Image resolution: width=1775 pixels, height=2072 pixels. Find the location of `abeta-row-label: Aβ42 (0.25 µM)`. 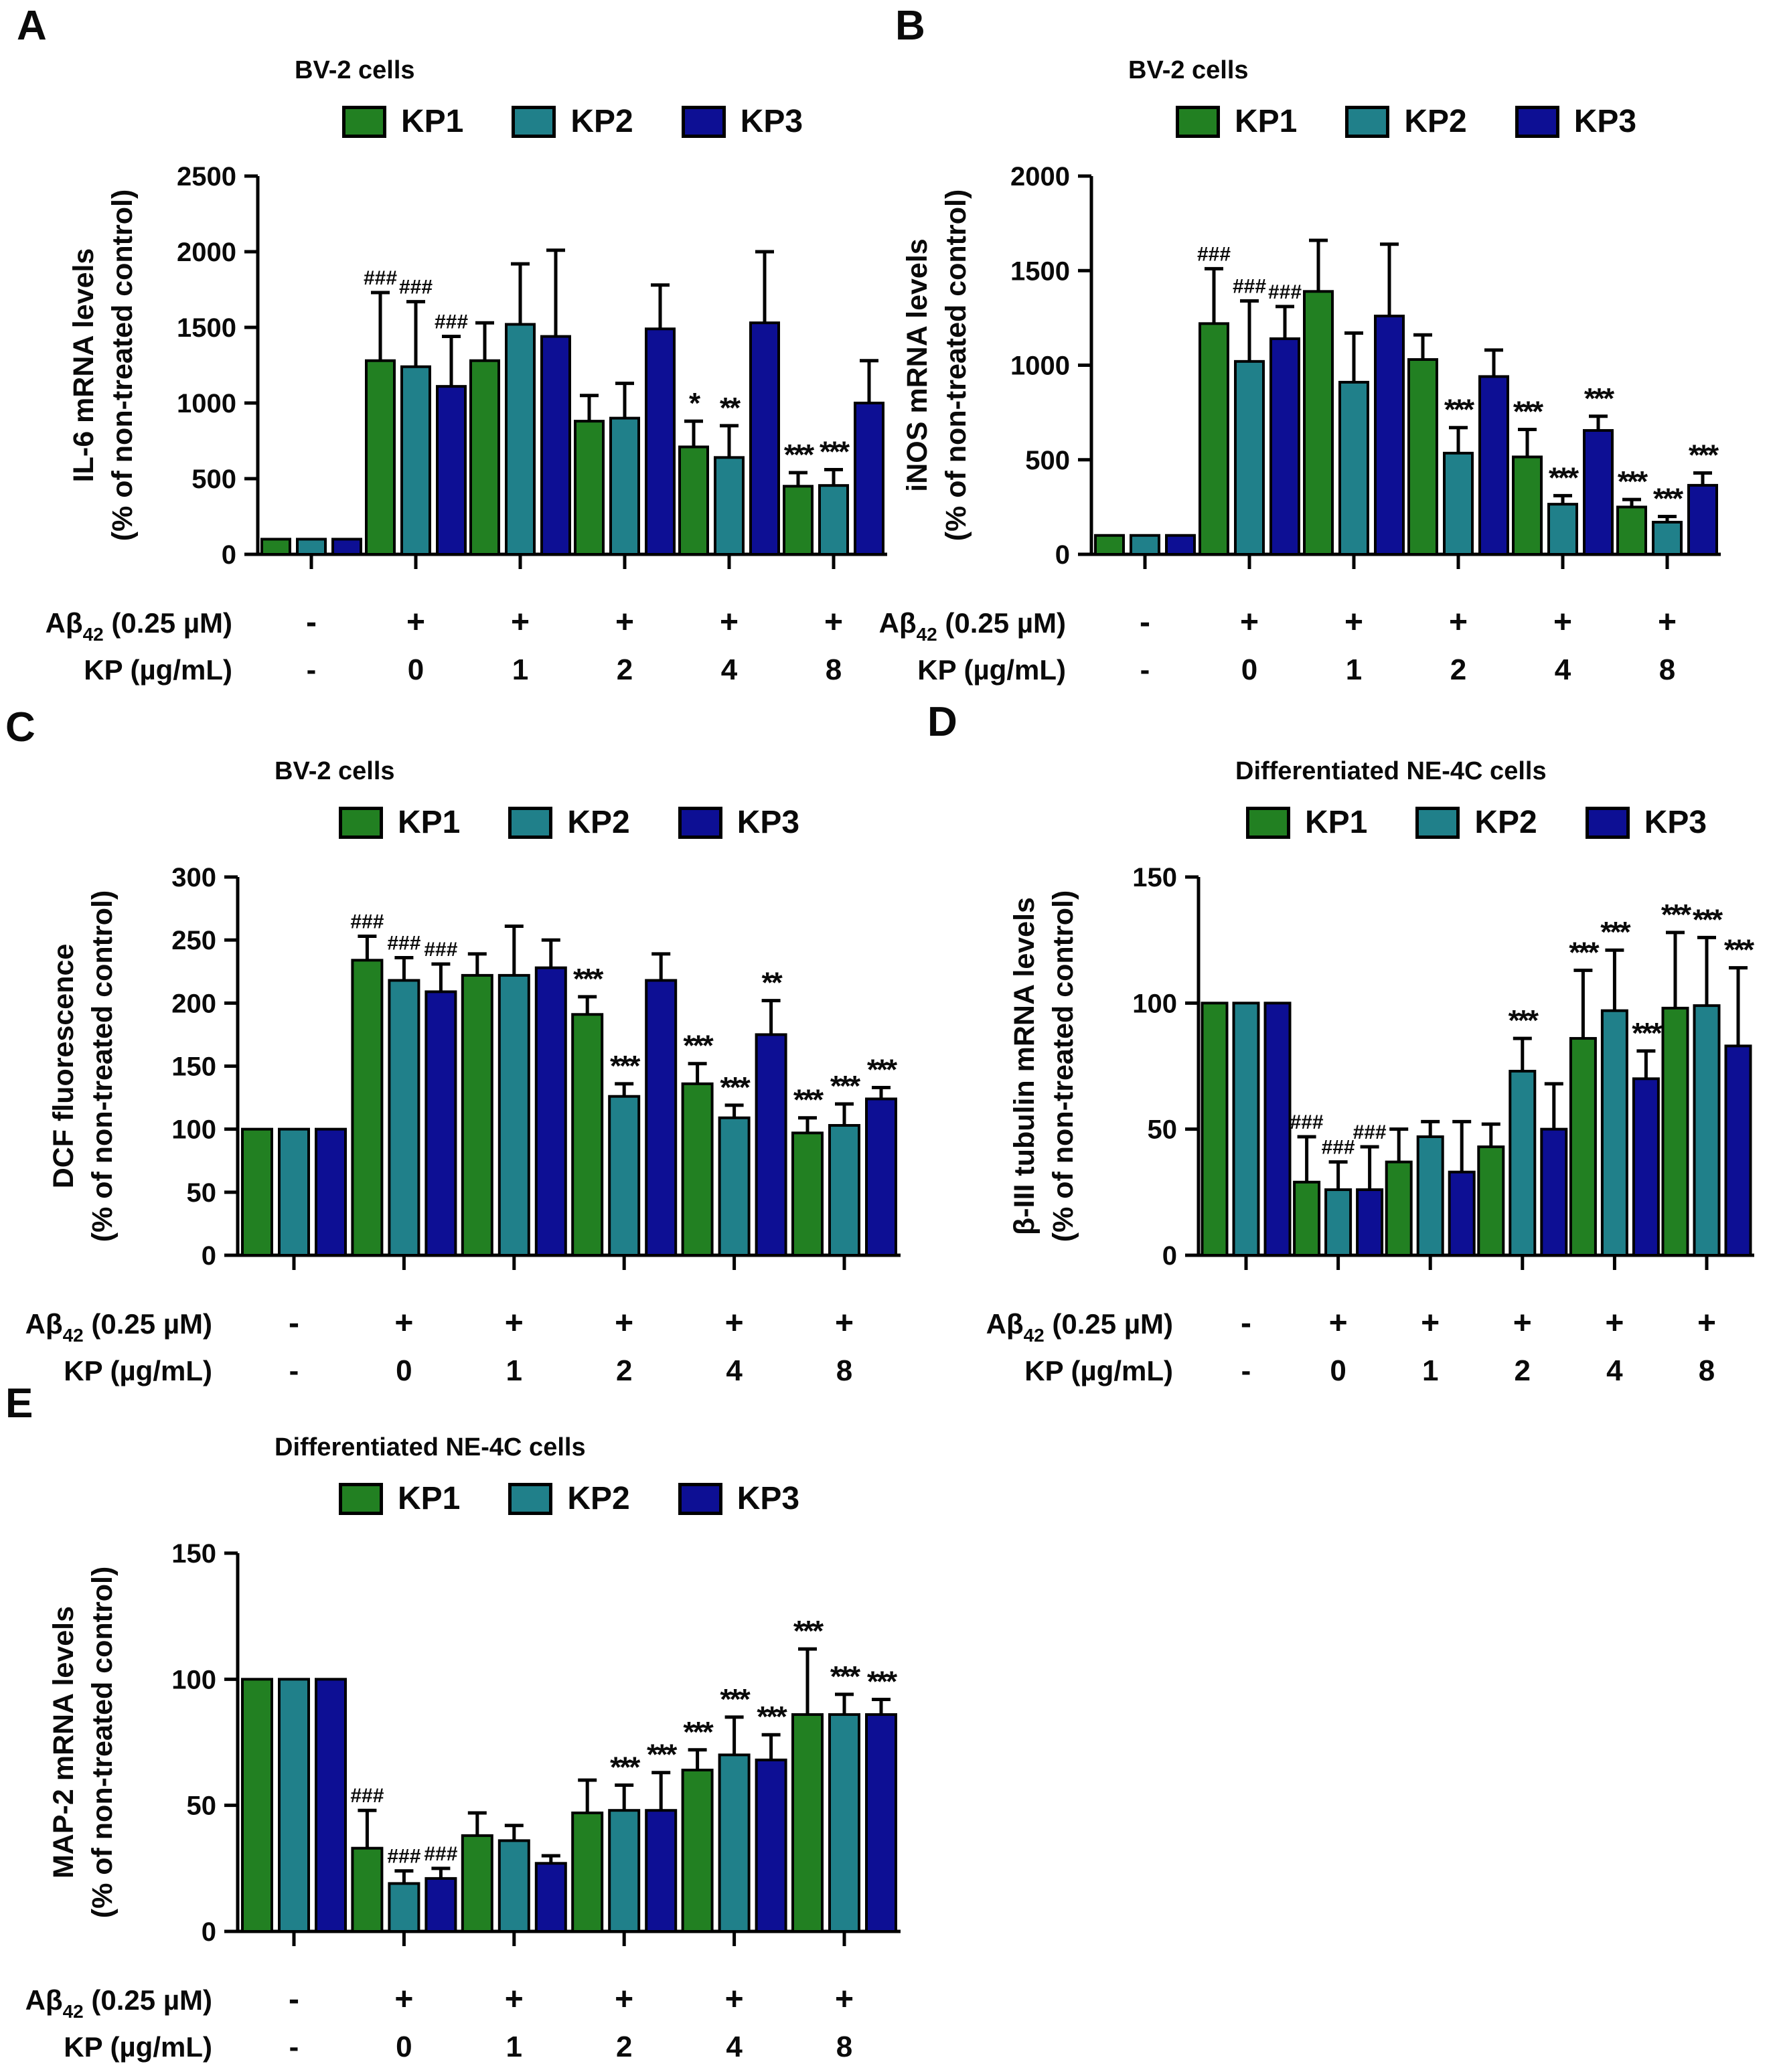

abeta-row-label: Aβ42 (0.25 µM) is located at coordinates (1079, 1327).